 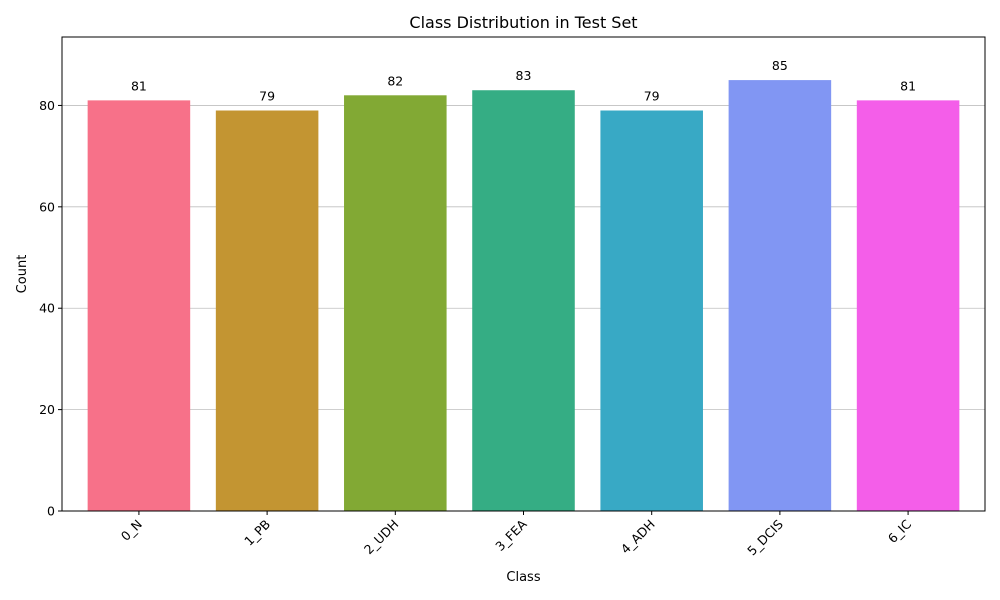 I want to click on x-axis-ticks: 0_N 1_PB 2_UDH 3_FEA 4_ADH 5_DCIS 6_IC, so click(x=516, y=534).